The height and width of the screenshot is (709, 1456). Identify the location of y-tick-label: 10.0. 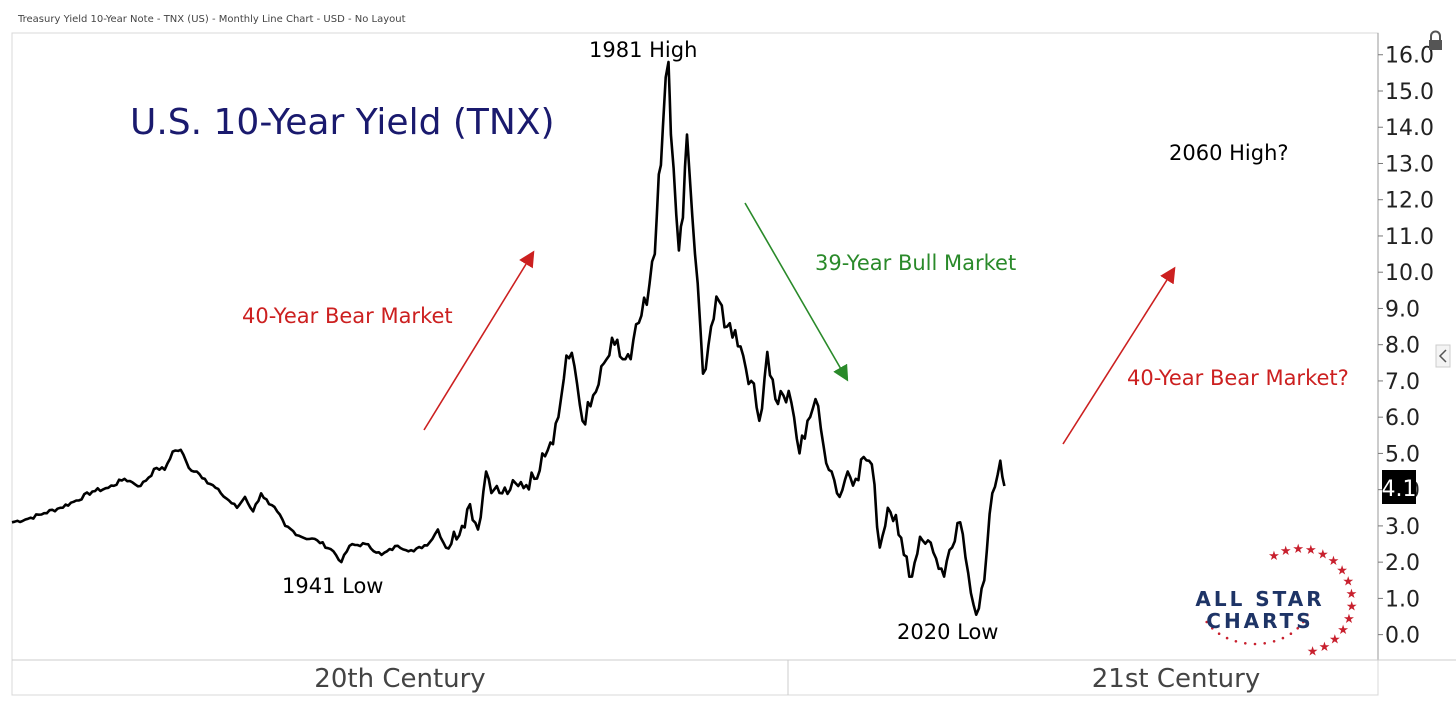
(1409, 273).